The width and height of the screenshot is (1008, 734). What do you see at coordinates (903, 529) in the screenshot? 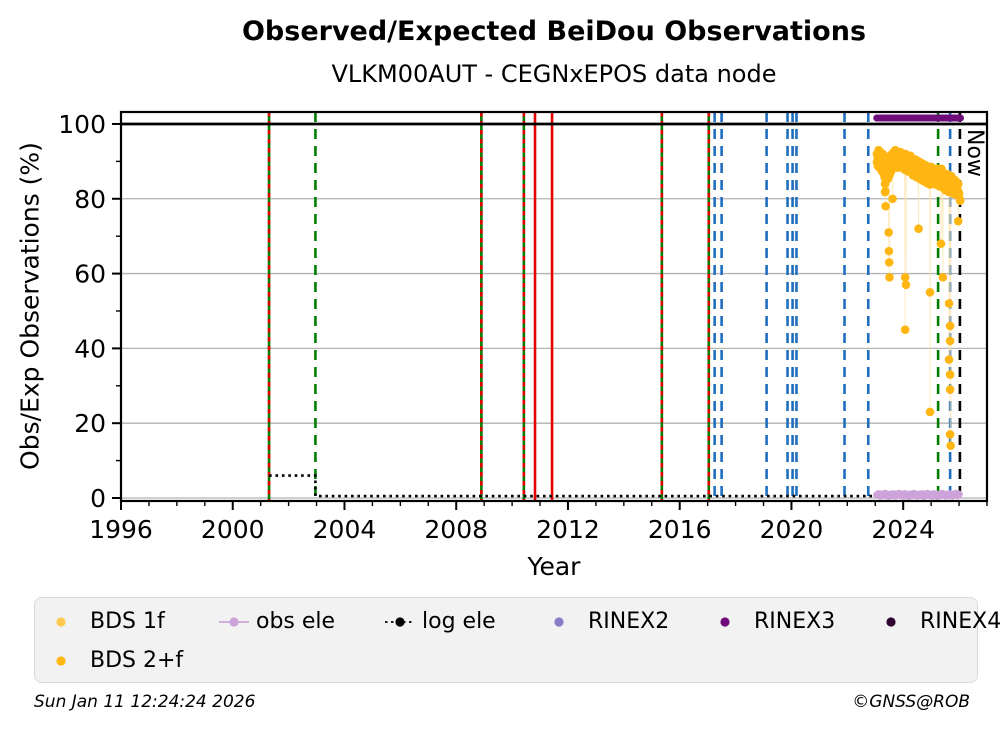
I see `svg-text: 2024` at bounding box center [903, 529].